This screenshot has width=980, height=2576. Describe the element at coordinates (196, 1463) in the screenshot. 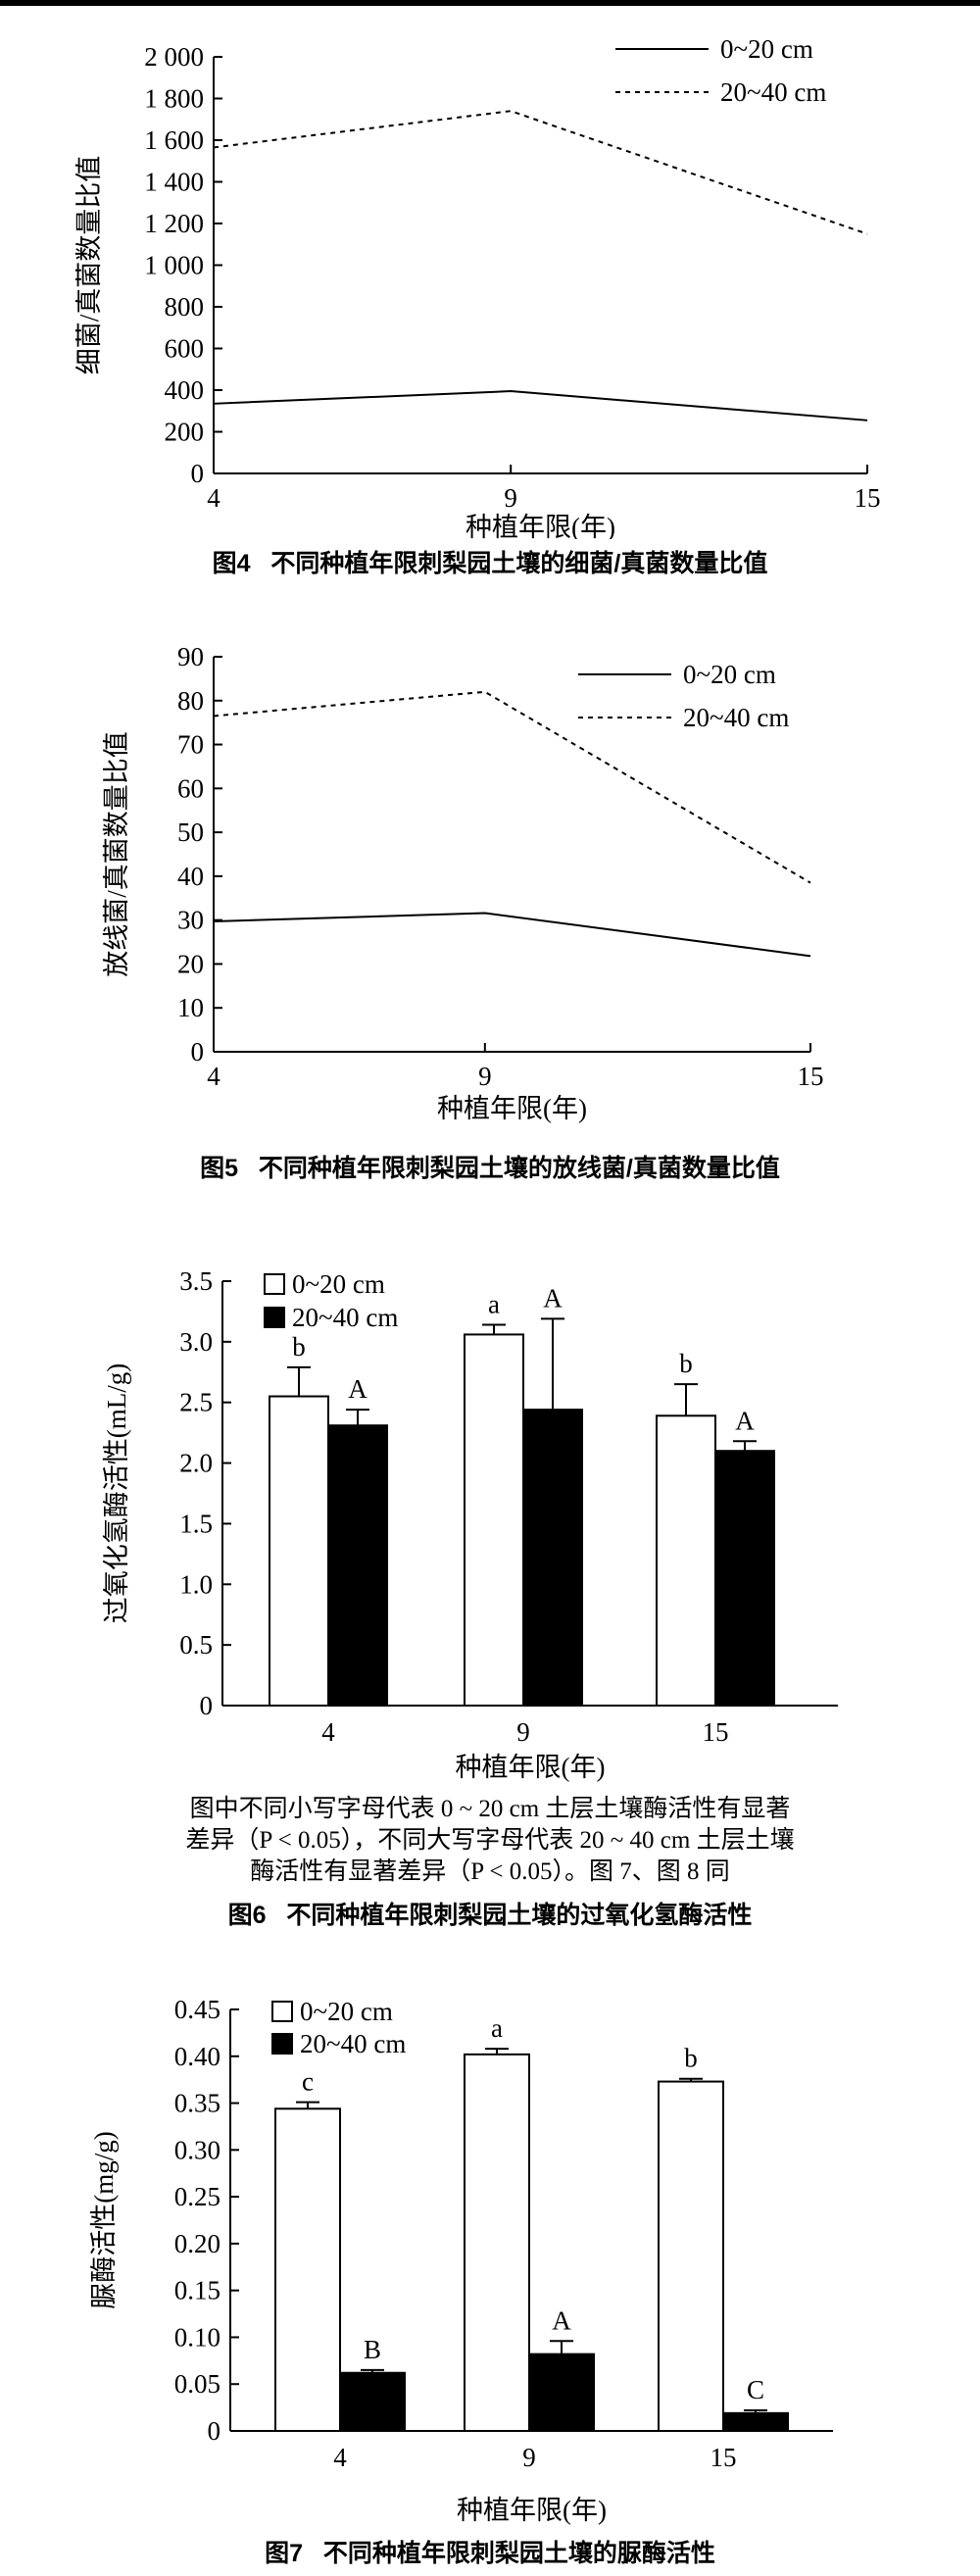

I see `fig6-y-tick-label: 2.0` at that location.